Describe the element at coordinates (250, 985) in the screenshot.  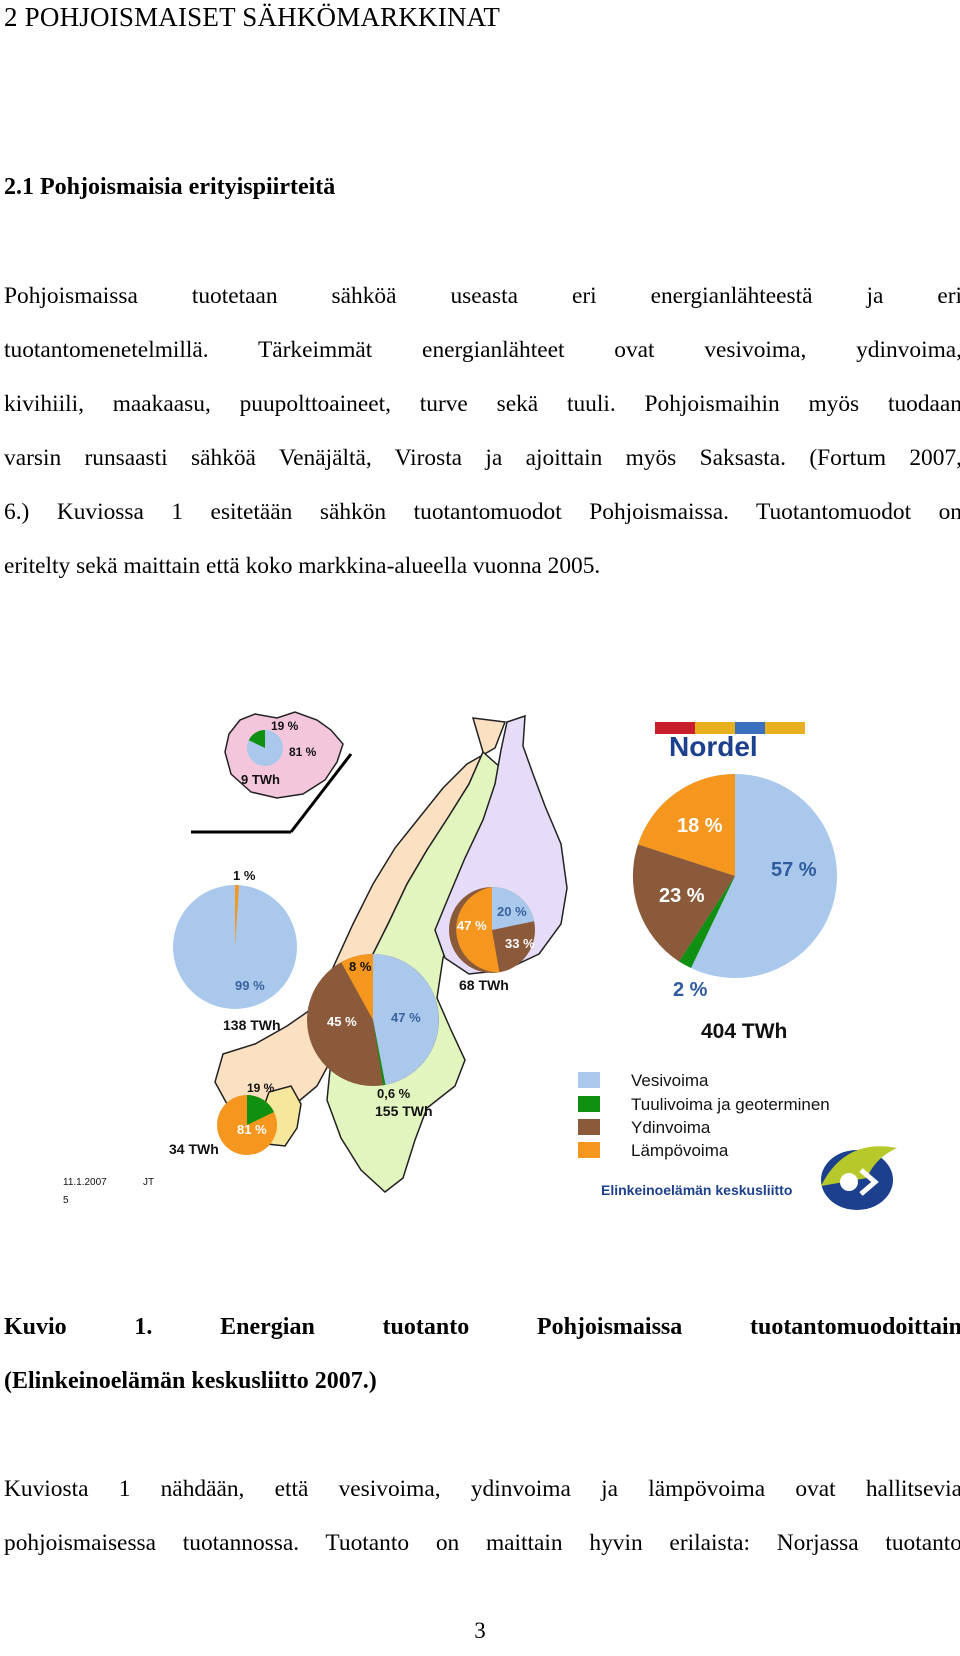
I see `norway-pie-label: 99 %` at that location.